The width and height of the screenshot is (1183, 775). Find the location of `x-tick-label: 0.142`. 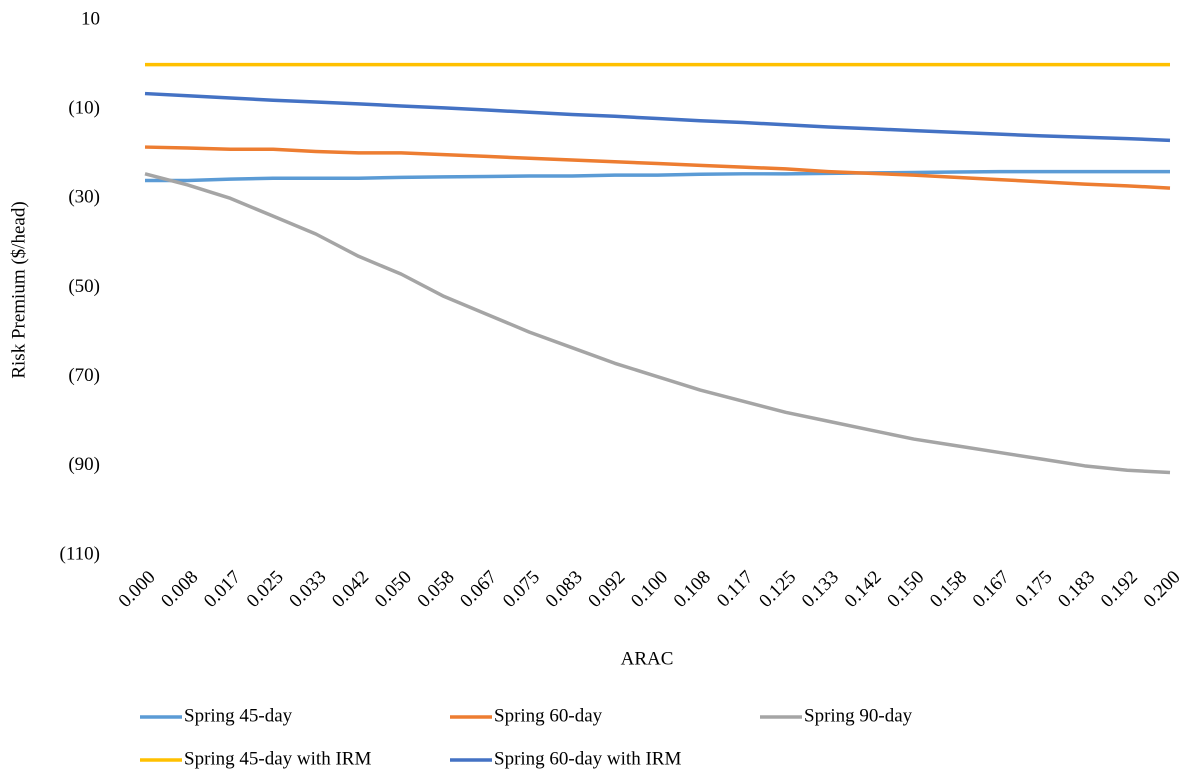

x-tick-label: 0.142 is located at coordinates (863, 589).